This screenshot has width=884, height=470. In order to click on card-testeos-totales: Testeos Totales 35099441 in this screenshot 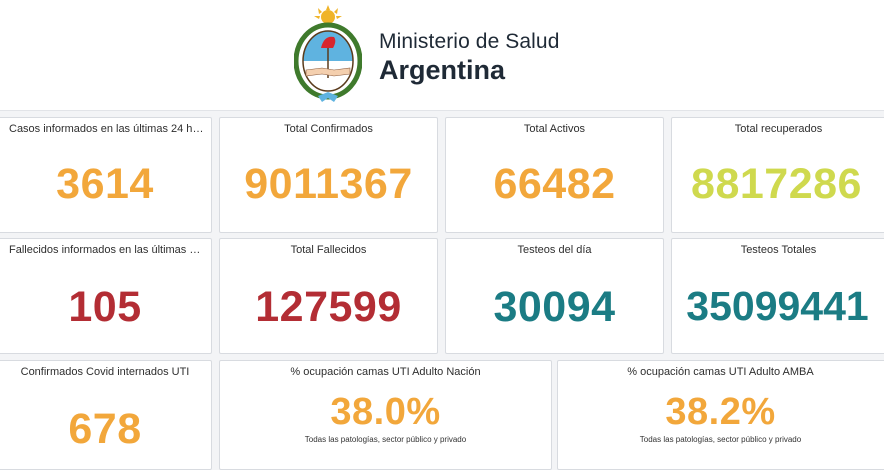, I will do `click(777, 296)`.